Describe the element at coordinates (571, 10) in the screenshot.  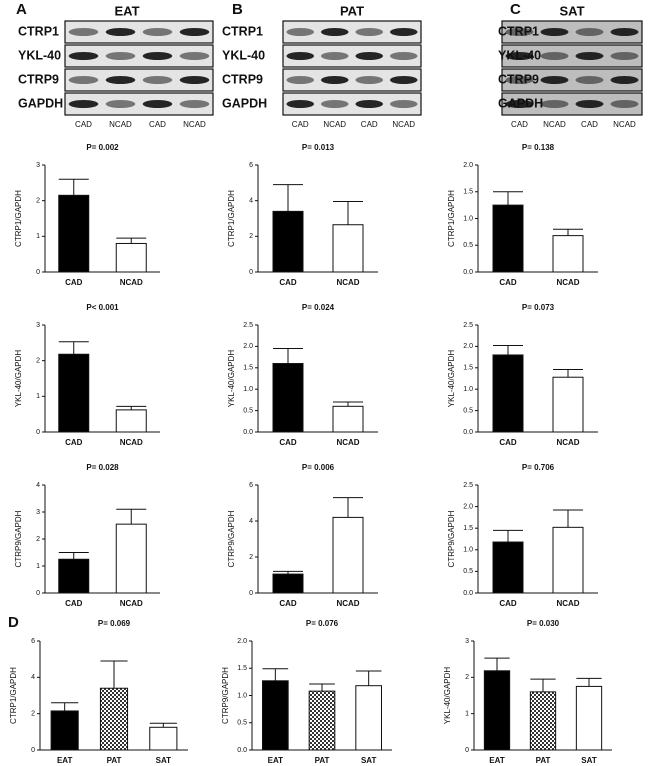
I see `blot-tissue: SAT` at that location.